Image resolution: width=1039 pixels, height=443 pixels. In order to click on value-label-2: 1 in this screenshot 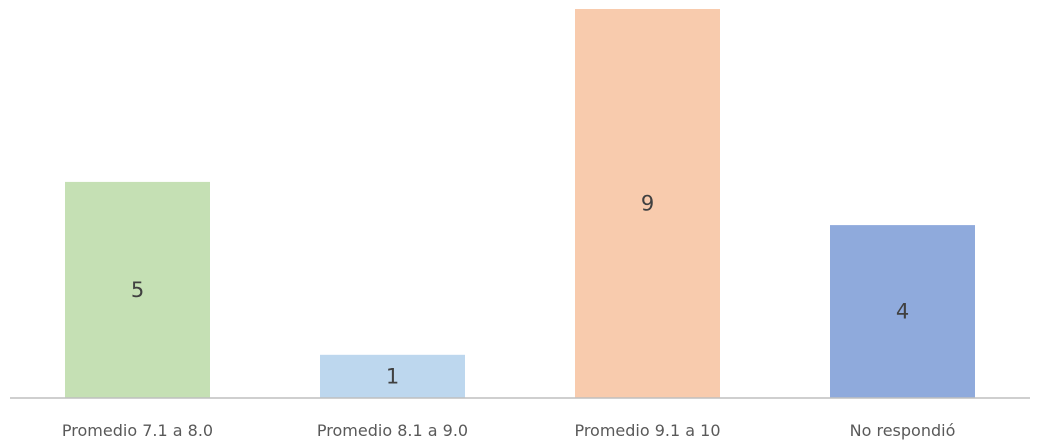, I will do `click(392, 376)`.